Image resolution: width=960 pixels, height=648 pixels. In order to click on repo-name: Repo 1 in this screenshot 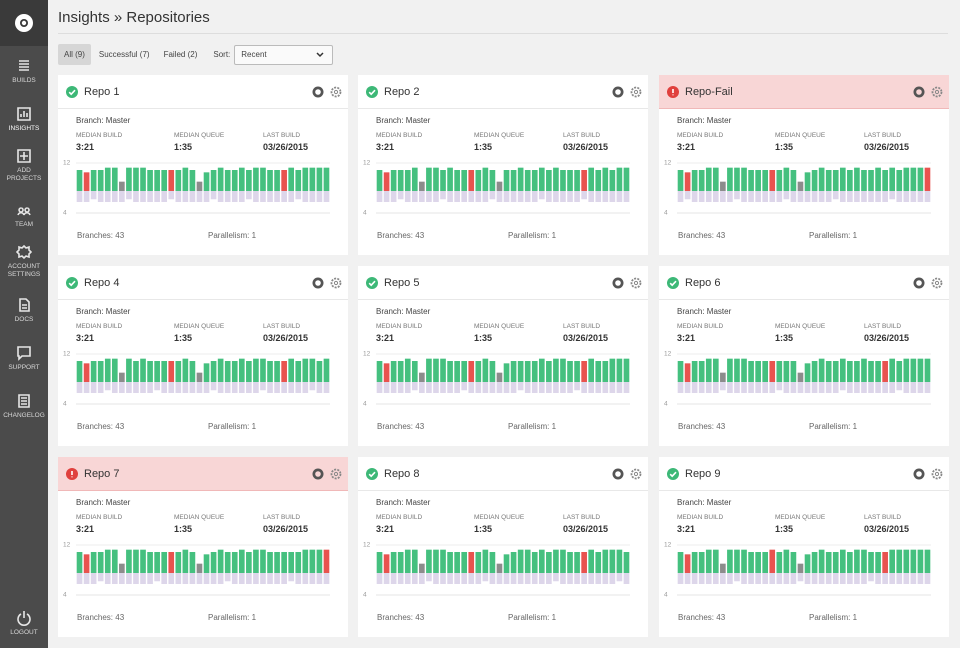, I will do `click(102, 91)`.